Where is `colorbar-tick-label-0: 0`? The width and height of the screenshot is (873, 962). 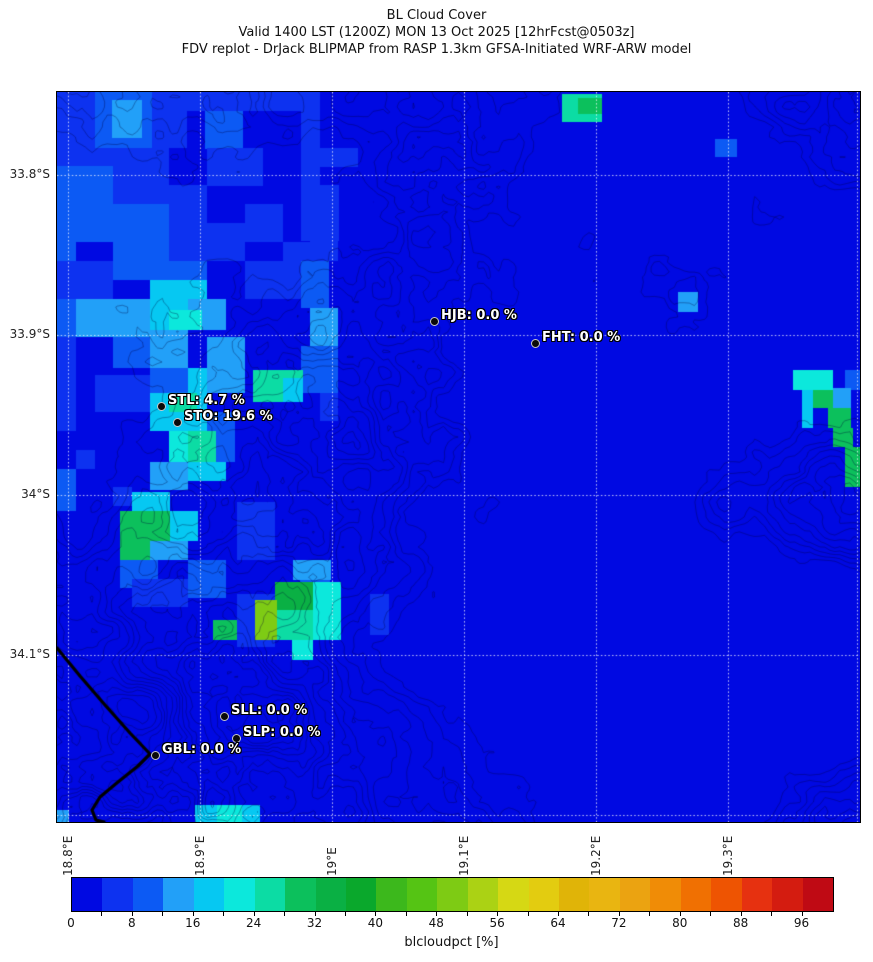
colorbar-tick-label-0: 0 is located at coordinates (71, 923).